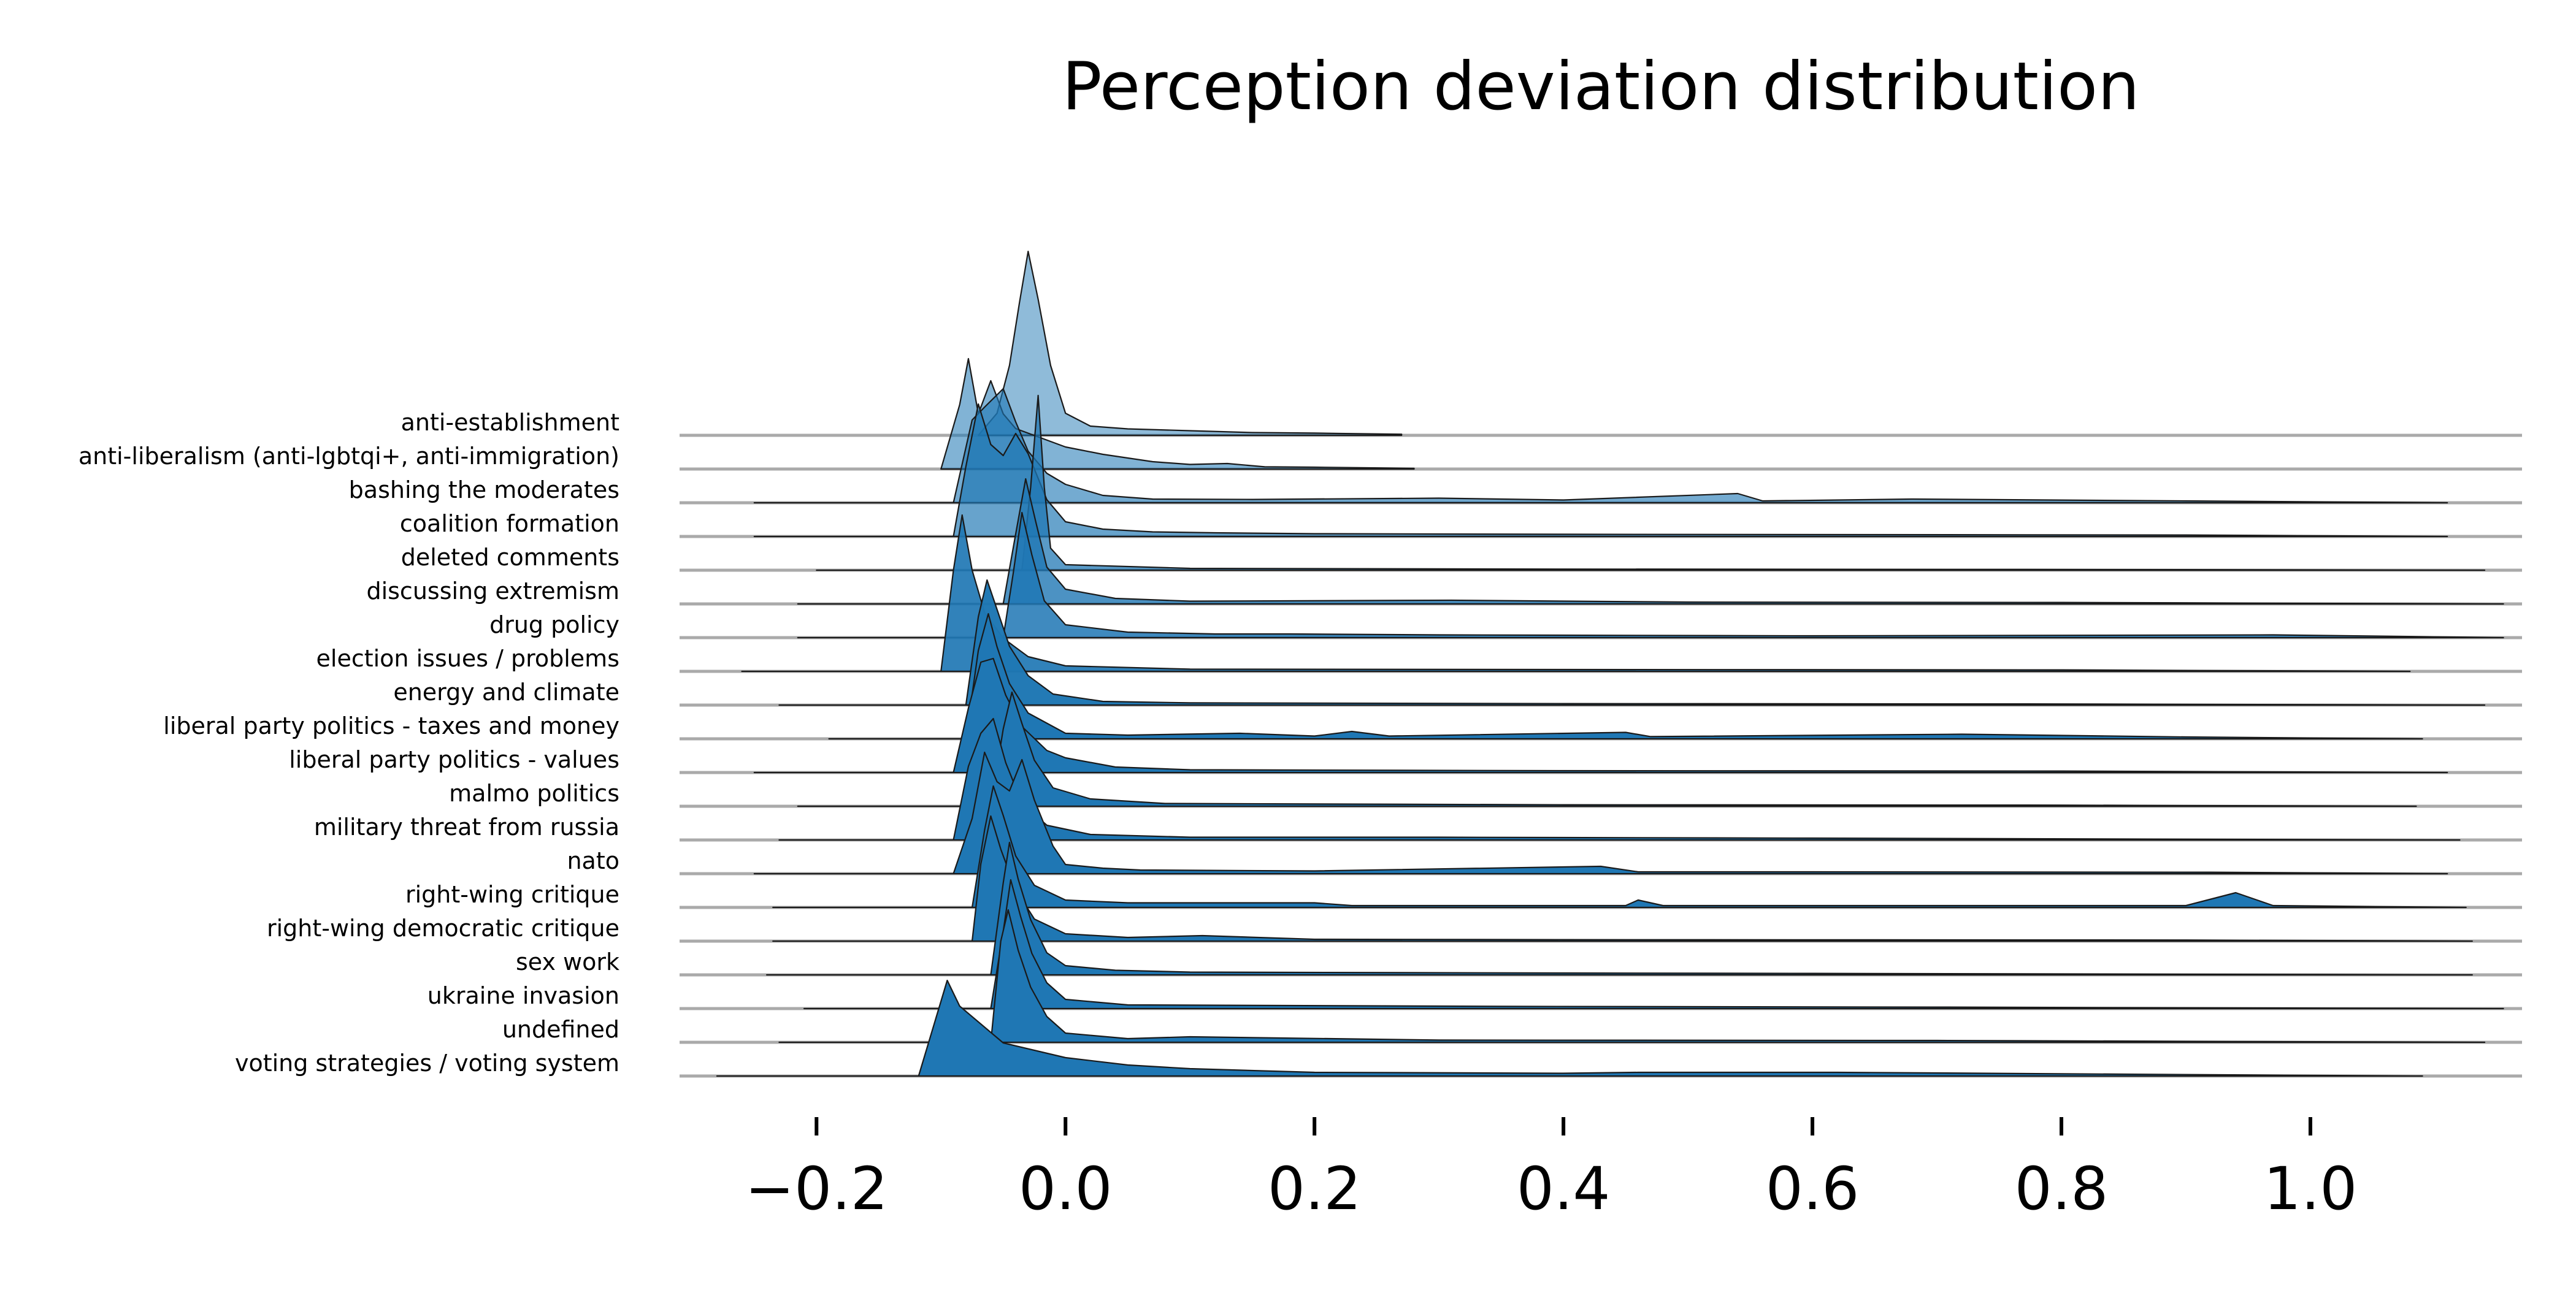 The width and height of the screenshot is (2576, 1290). Describe the element at coordinates (510, 422) in the screenshot. I see `category-label: anti-establishment` at that location.